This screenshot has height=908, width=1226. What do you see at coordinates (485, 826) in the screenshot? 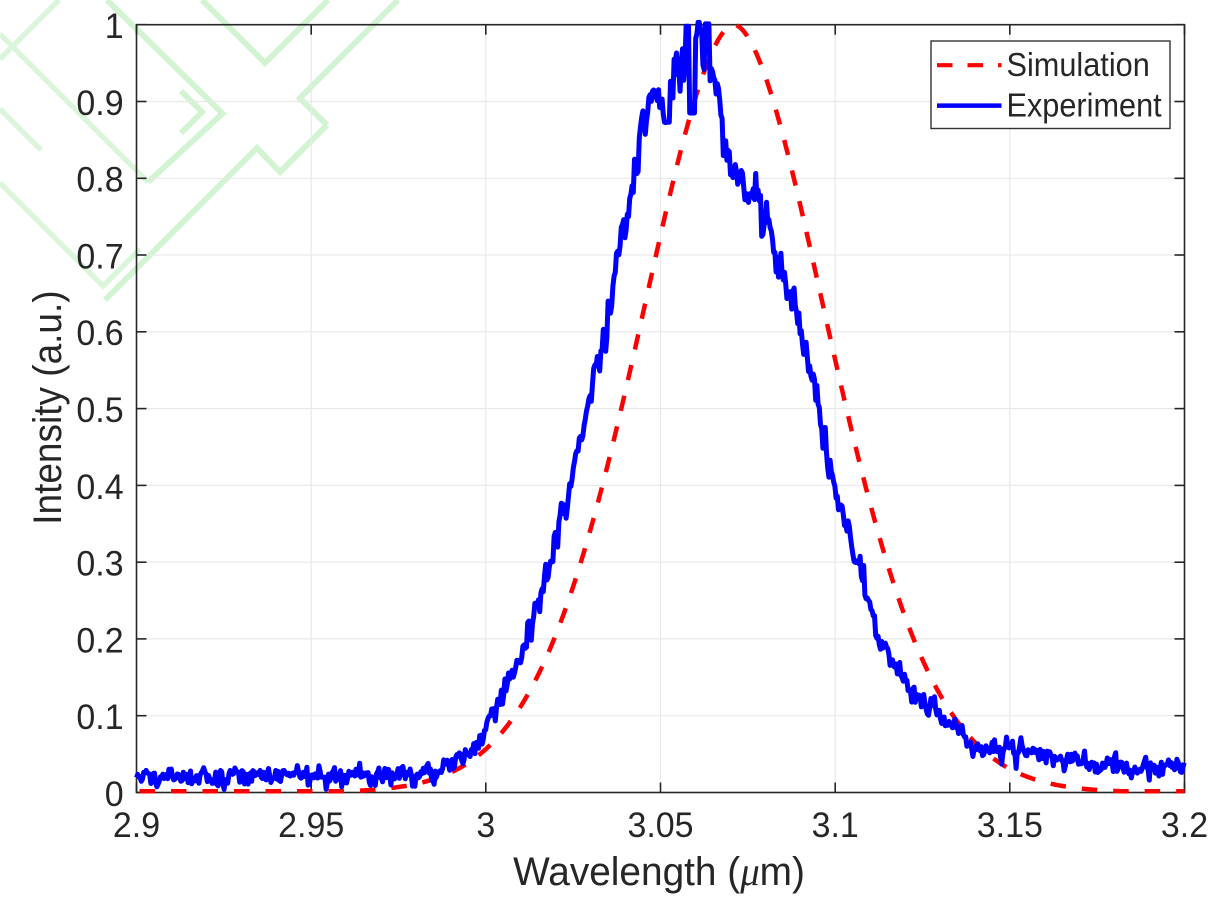
I see `svg-text: 3` at bounding box center [485, 826].